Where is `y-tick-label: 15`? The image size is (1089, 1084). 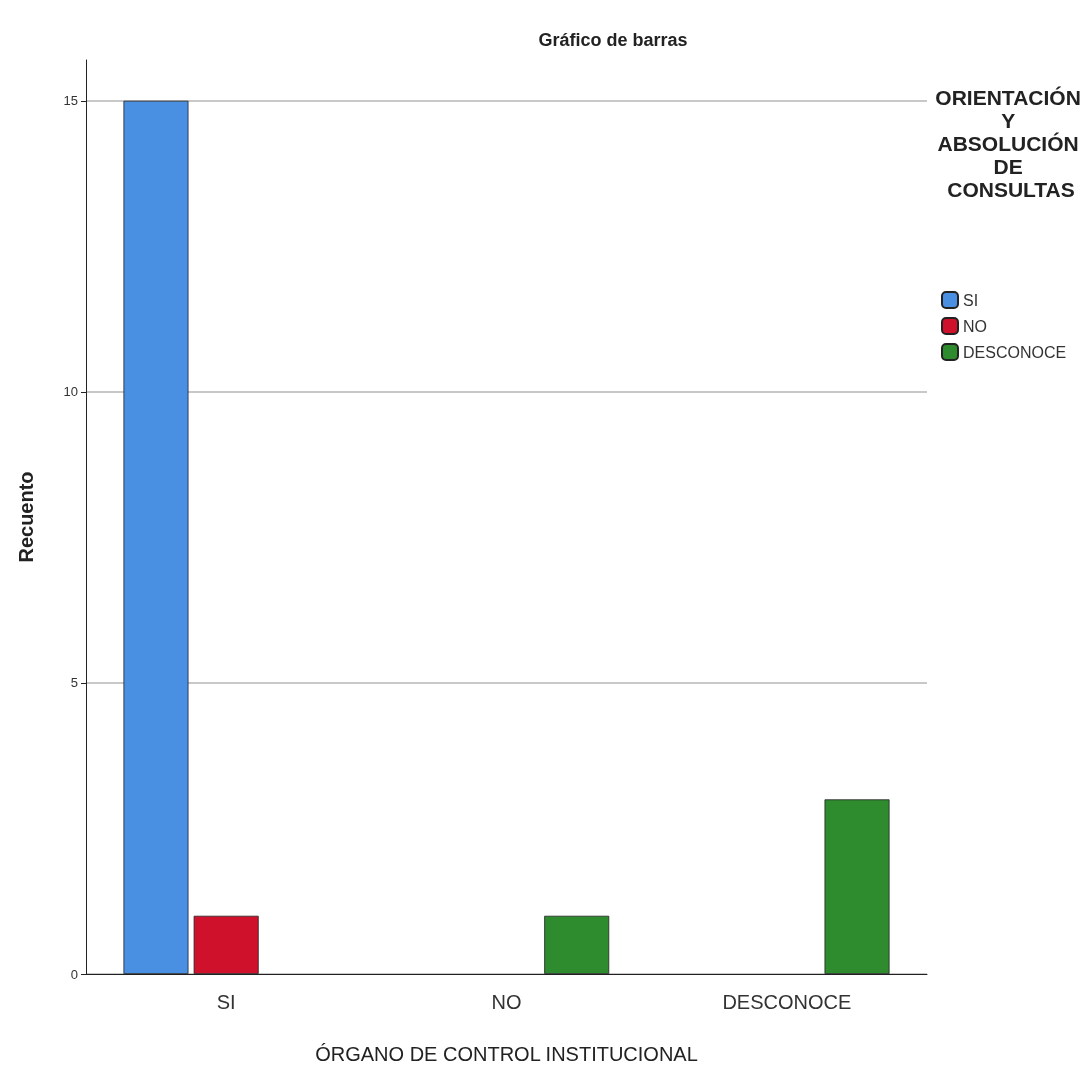 y-tick-label: 15 is located at coordinates (70, 101).